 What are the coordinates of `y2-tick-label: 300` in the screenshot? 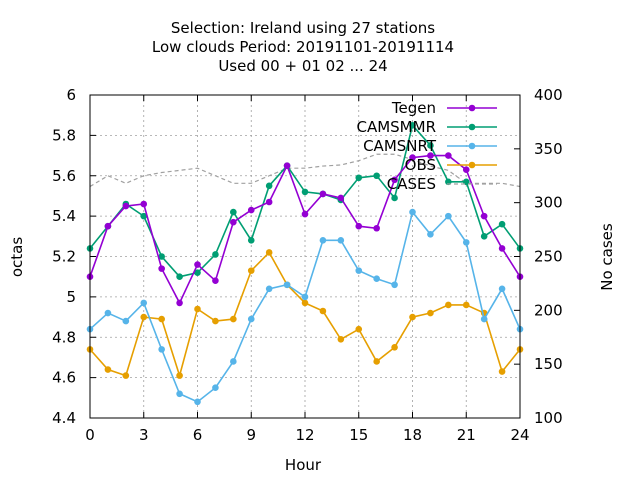 It's located at (548, 203).